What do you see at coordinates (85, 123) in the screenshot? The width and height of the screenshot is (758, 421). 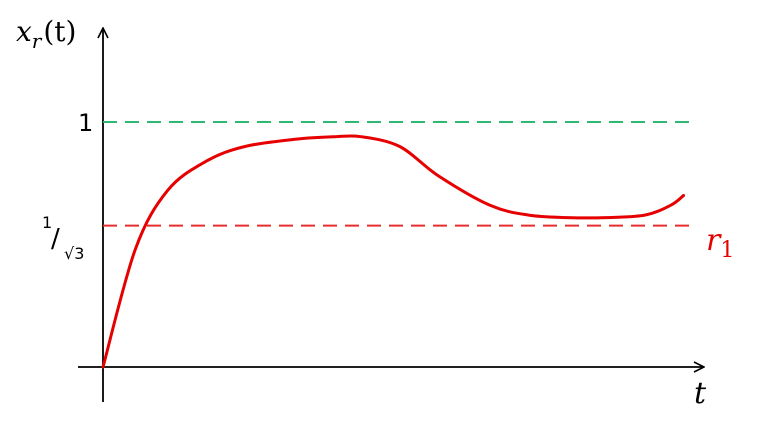 I see `y-tick-label-one: 1` at bounding box center [85, 123].